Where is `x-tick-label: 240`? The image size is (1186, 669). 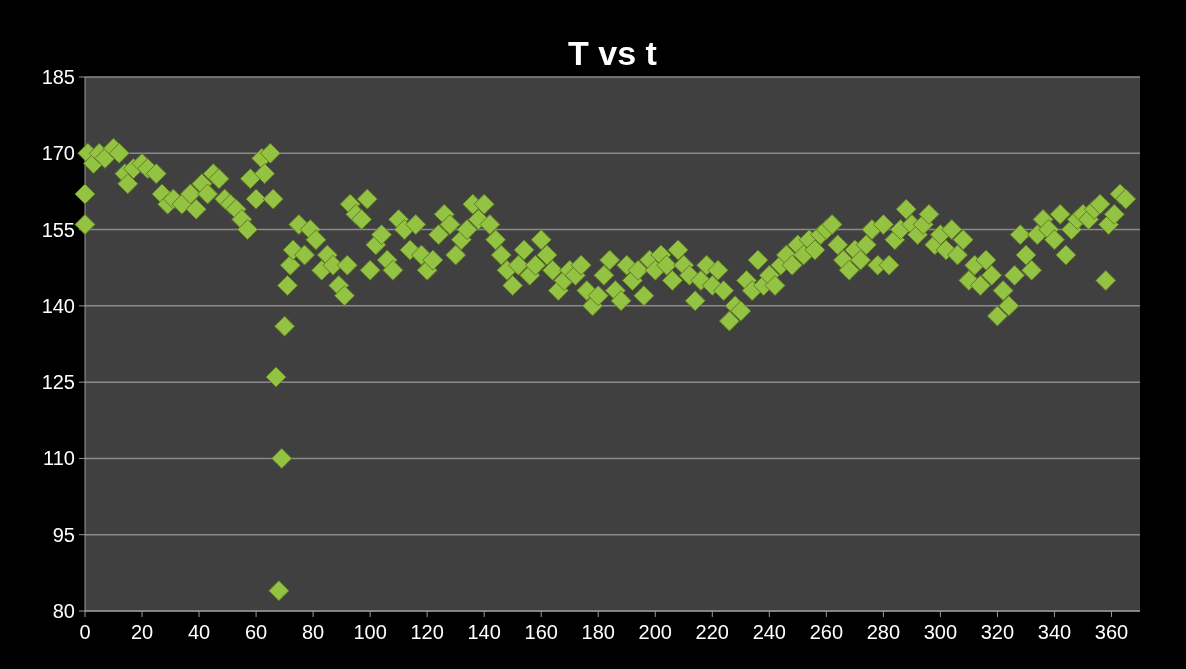 x-tick-label: 240 is located at coordinates (769, 632).